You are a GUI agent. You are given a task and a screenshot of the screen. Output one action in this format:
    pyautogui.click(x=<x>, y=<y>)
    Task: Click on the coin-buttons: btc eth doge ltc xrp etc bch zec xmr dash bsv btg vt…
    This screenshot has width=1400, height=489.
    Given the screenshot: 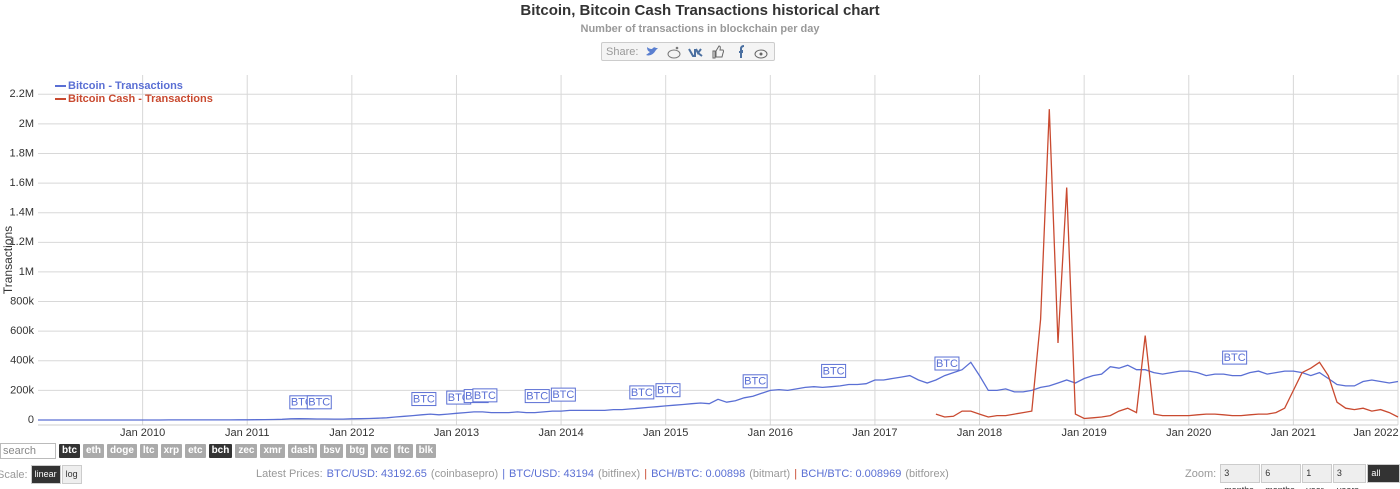 What is the action you would take?
    pyautogui.click(x=248, y=451)
    